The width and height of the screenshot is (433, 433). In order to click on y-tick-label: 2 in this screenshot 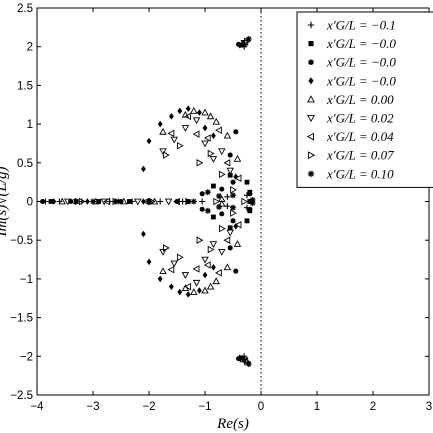, I will do `click(30, 48)`.